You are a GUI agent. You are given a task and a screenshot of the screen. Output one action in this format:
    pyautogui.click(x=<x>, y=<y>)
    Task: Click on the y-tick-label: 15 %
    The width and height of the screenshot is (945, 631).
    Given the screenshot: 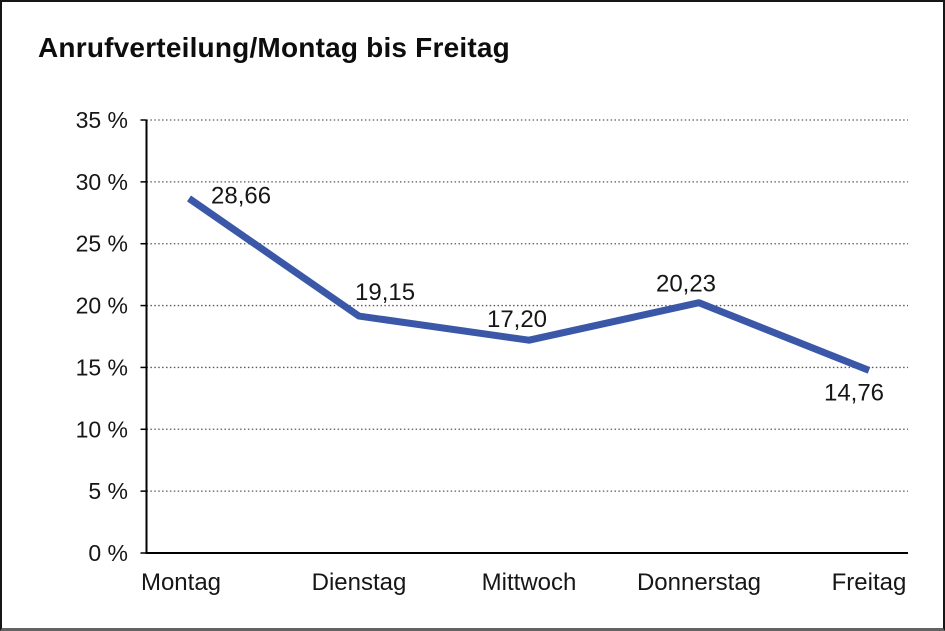 What is the action you would take?
    pyautogui.click(x=102, y=367)
    